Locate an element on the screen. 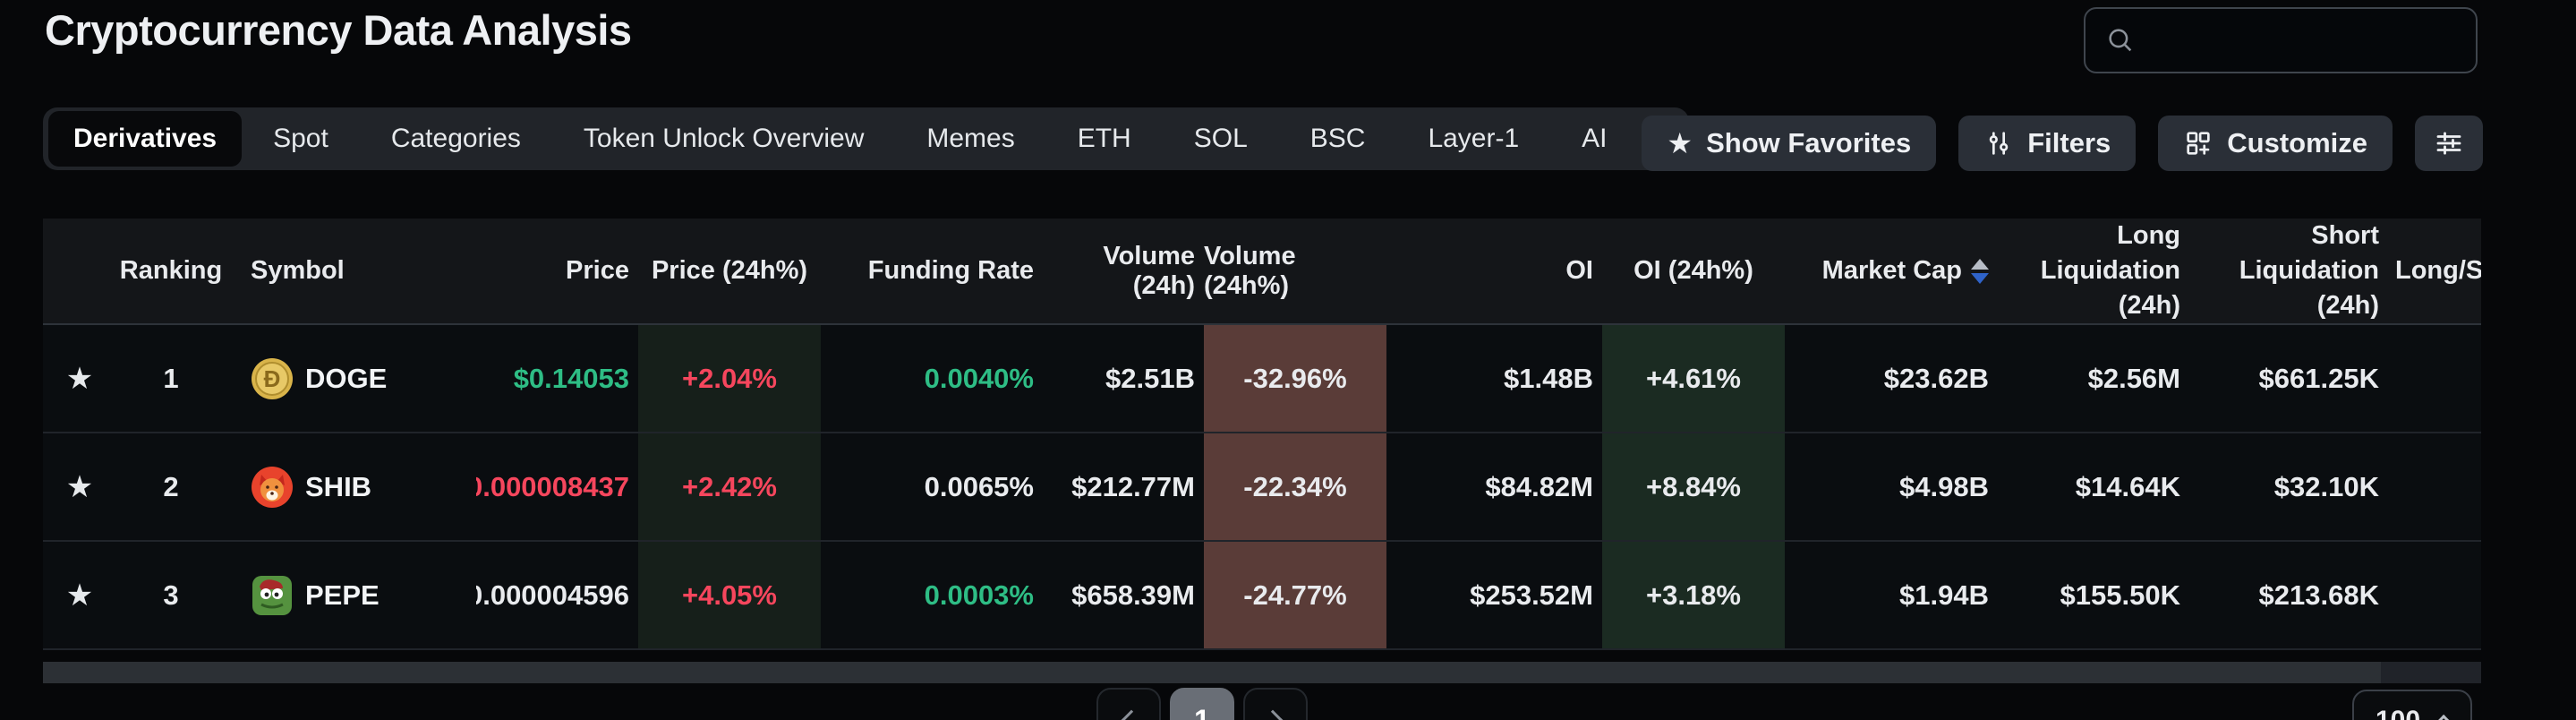  col-header-long-short: Long/Short is located at coordinates (2438, 270).